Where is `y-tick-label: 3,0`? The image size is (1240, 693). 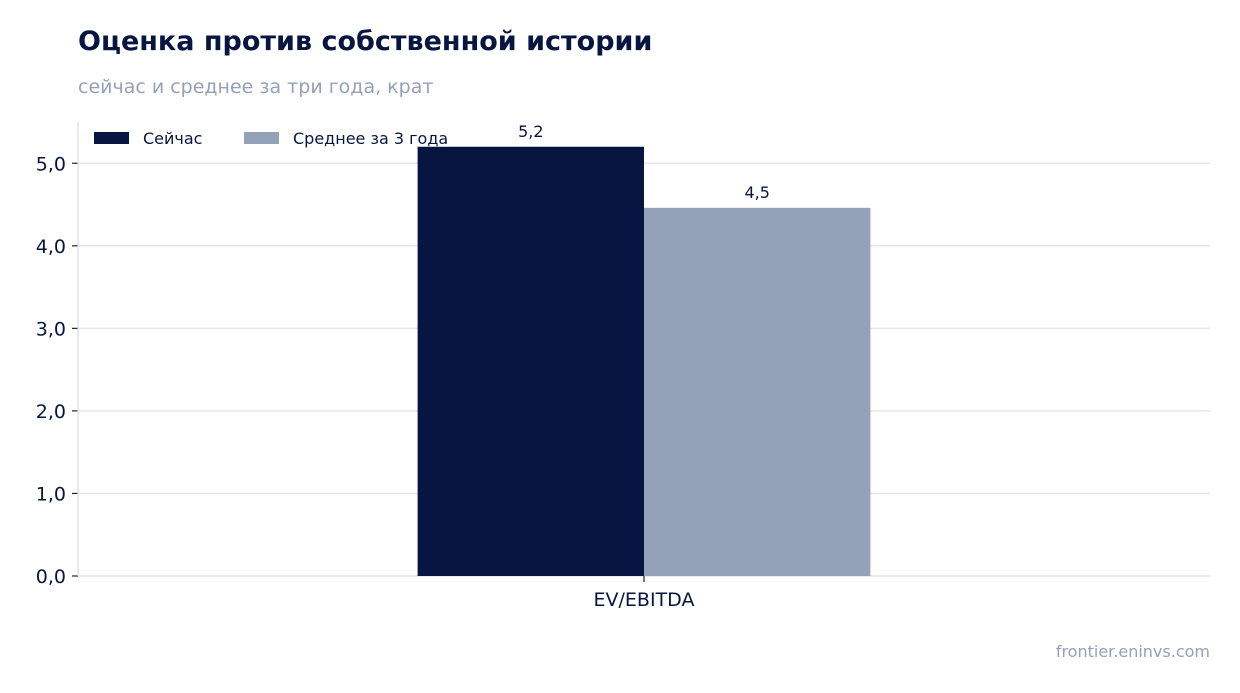 y-tick-label: 3,0 is located at coordinates (51, 329).